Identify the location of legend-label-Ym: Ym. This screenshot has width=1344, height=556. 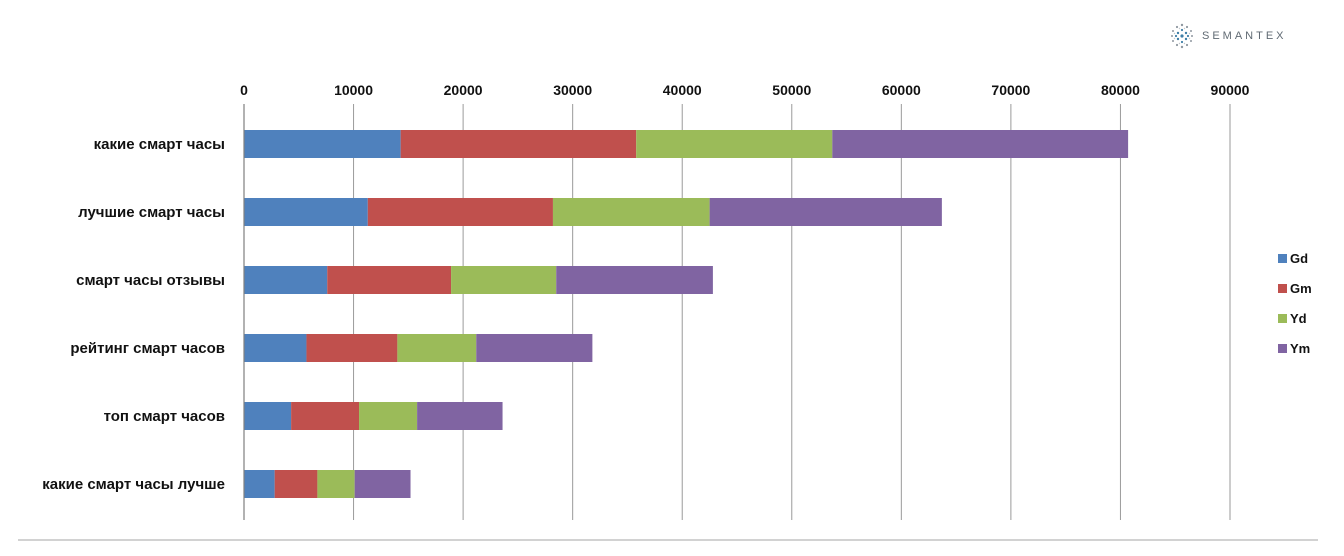
(1300, 348).